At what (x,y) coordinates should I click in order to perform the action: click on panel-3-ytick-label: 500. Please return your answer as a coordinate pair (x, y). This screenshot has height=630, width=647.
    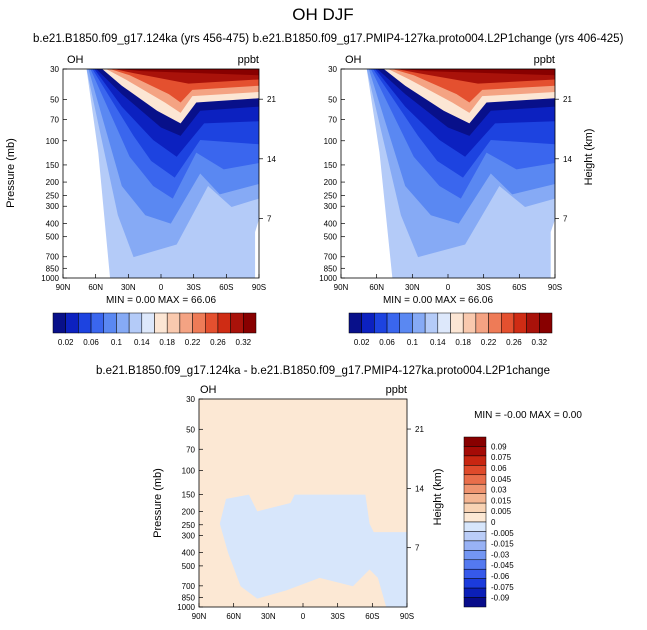
    Looking at the image, I should click on (189, 566).